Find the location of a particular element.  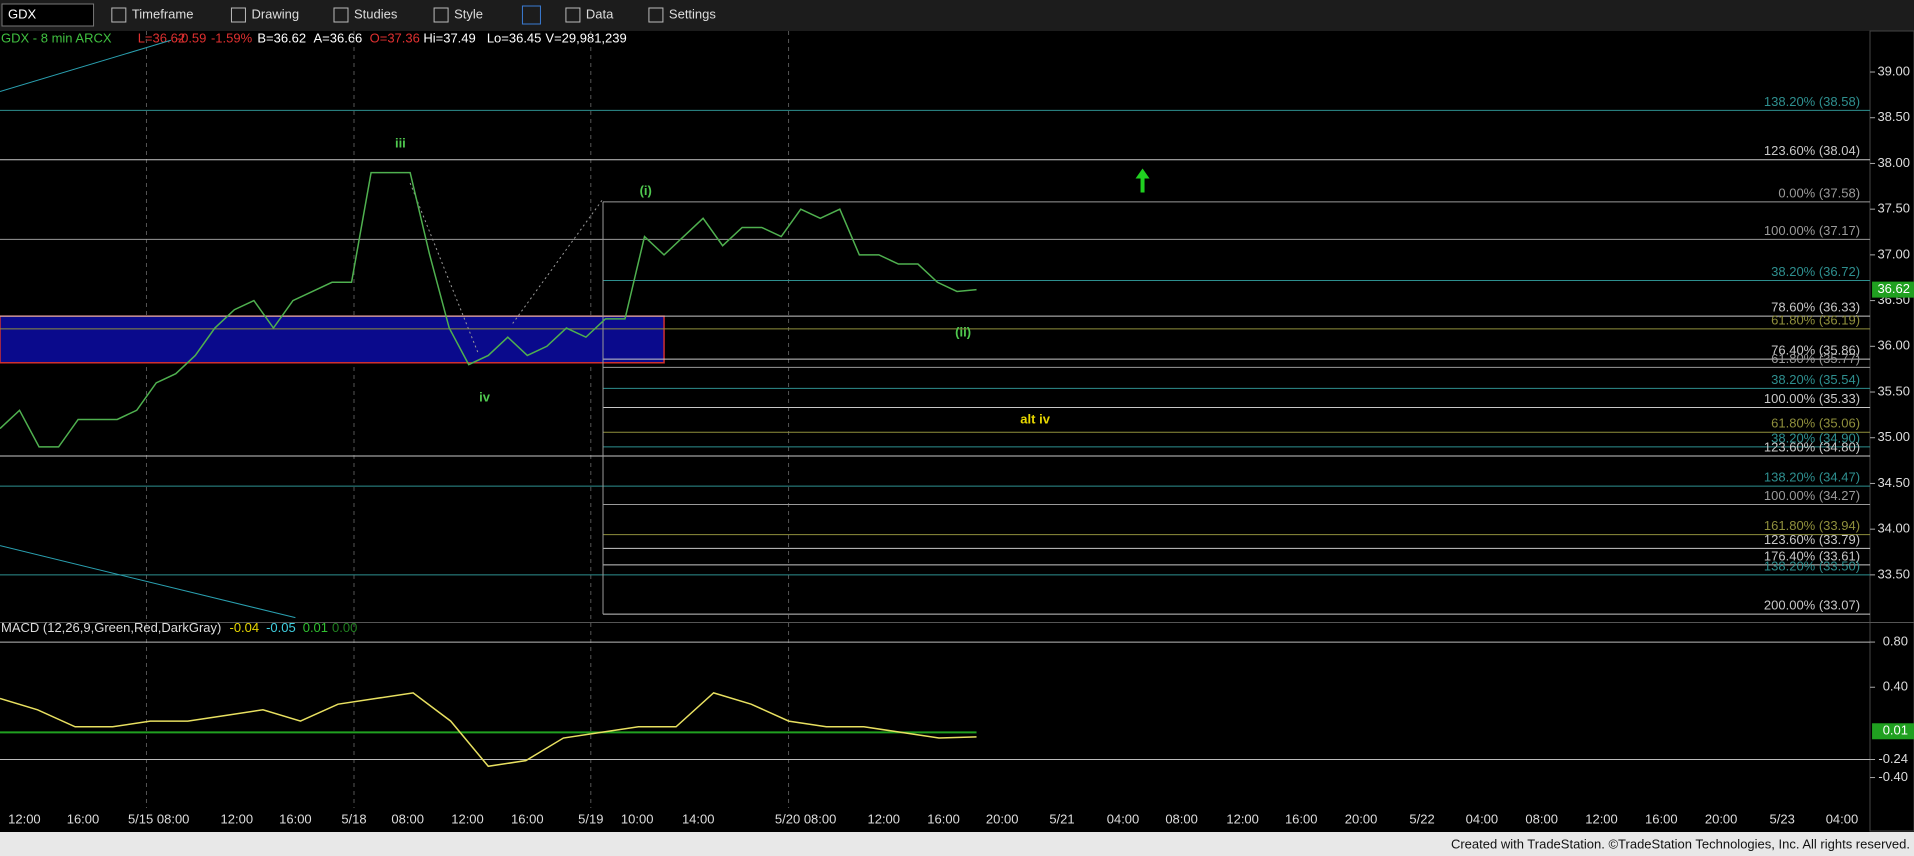

quote-field: B=36.62 is located at coordinates (281, 37).